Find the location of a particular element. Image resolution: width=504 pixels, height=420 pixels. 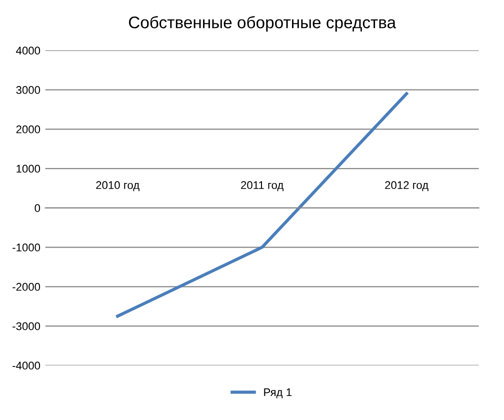

x-tick-label: 2011 год is located at coordinates (262, 186).